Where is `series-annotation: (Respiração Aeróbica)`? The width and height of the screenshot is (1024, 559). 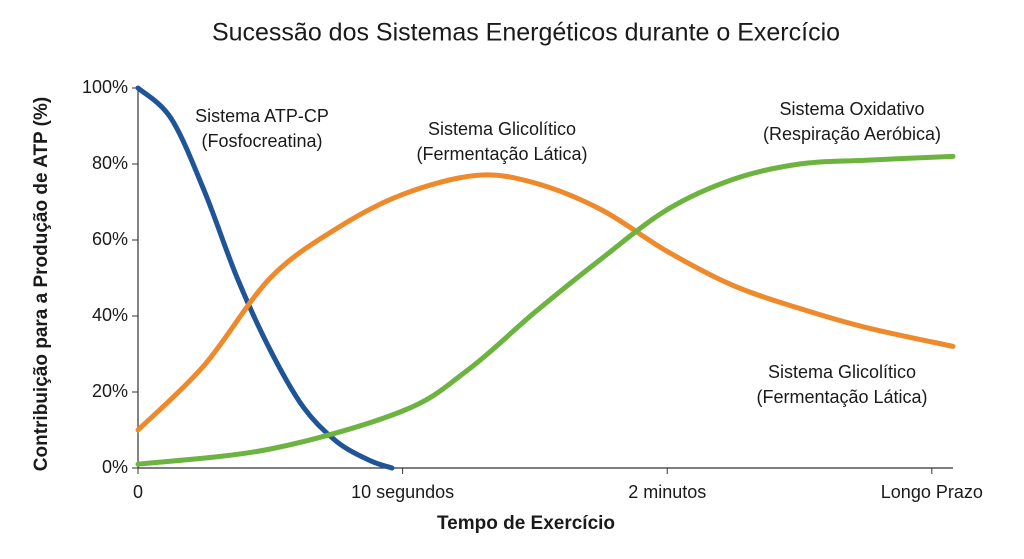 series-annotation: (Respiração Aeróbica) is located at coordinates (852, 134).